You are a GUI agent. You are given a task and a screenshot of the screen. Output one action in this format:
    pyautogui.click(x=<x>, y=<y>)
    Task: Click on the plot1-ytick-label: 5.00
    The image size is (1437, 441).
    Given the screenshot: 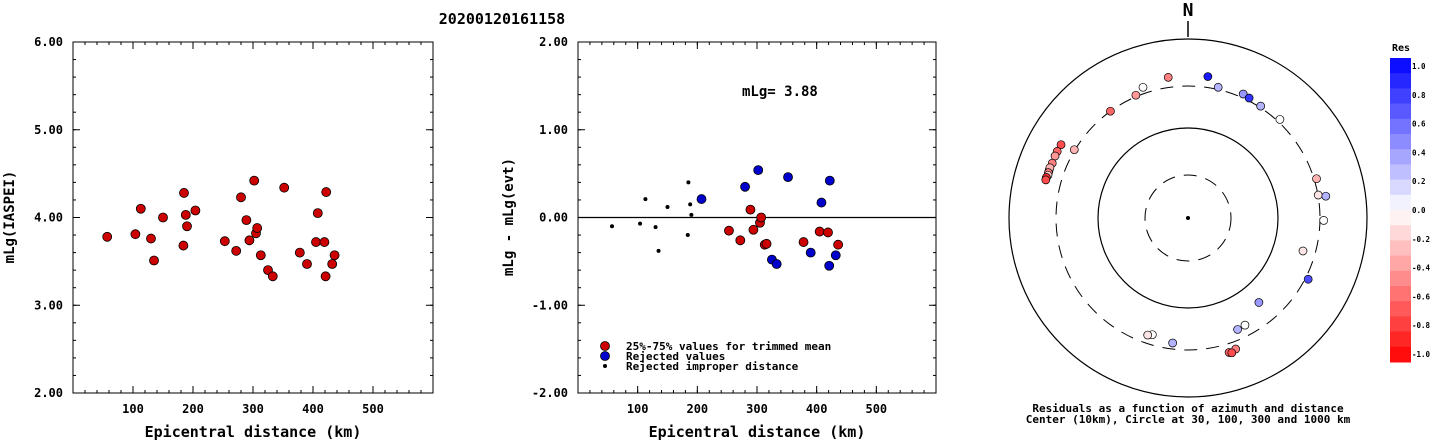 What is the action you would take?
    pyautogui.click(x=48, y=130)
    